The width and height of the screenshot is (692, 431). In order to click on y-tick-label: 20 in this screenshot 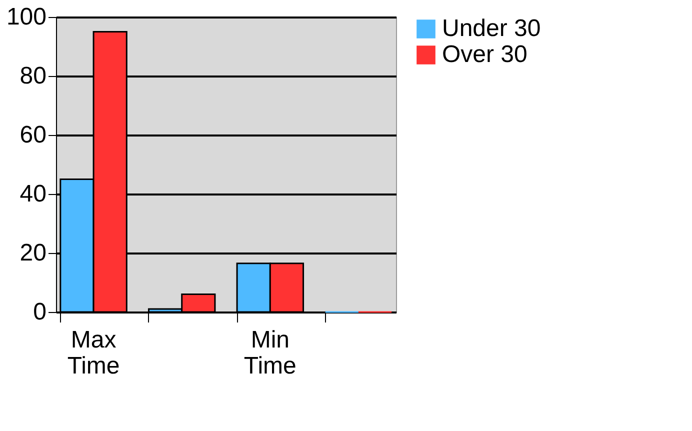, I will do `click(33, 253)`.